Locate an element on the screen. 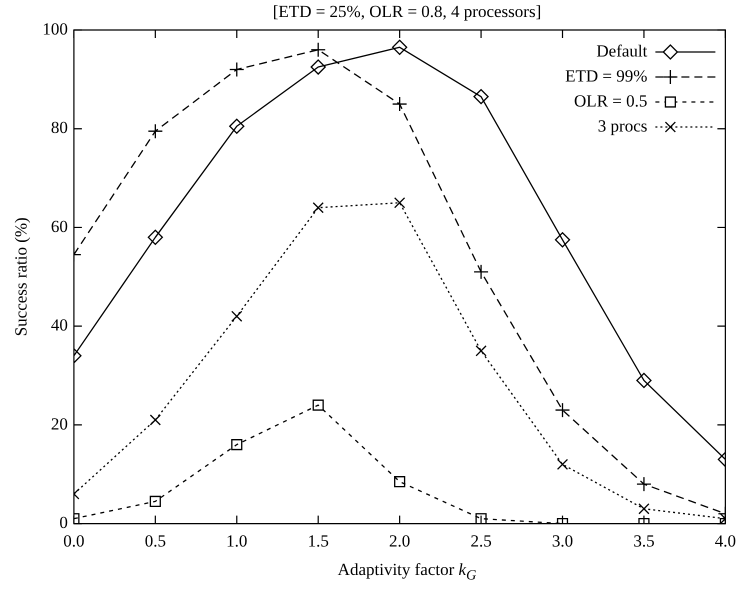 The width and height of the screenshot is (744, 589). y-tick-label: 20 is located at coordinates (59, 424).